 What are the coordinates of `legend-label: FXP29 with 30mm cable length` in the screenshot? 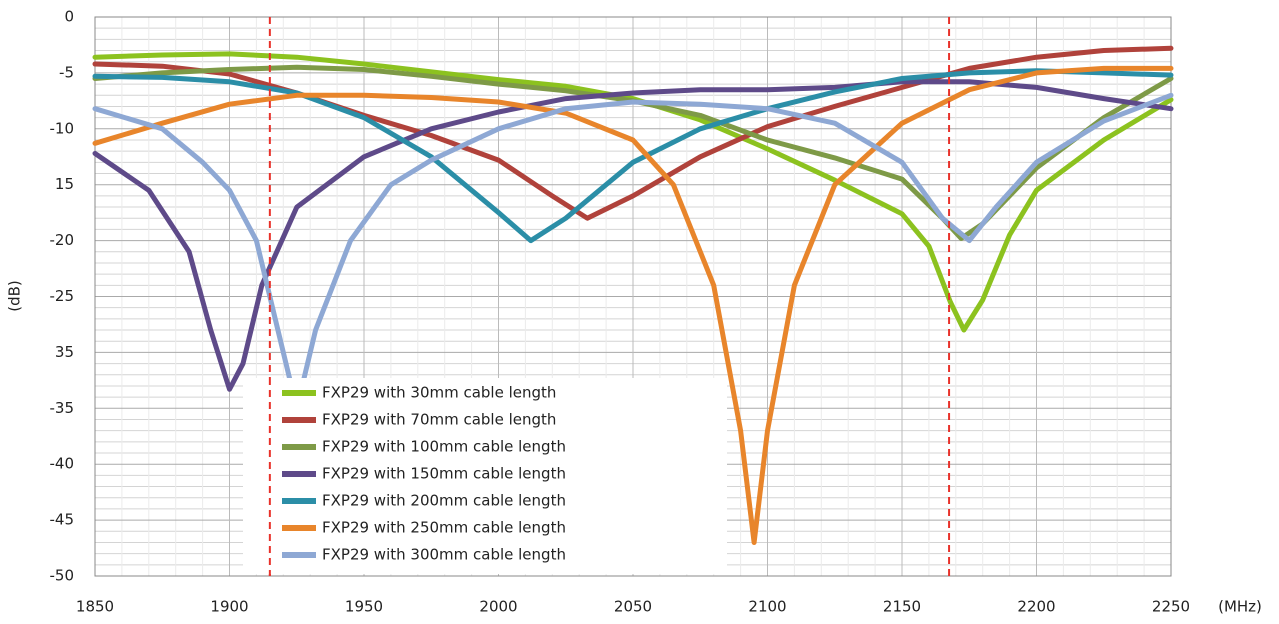 It's located at (439, 393).